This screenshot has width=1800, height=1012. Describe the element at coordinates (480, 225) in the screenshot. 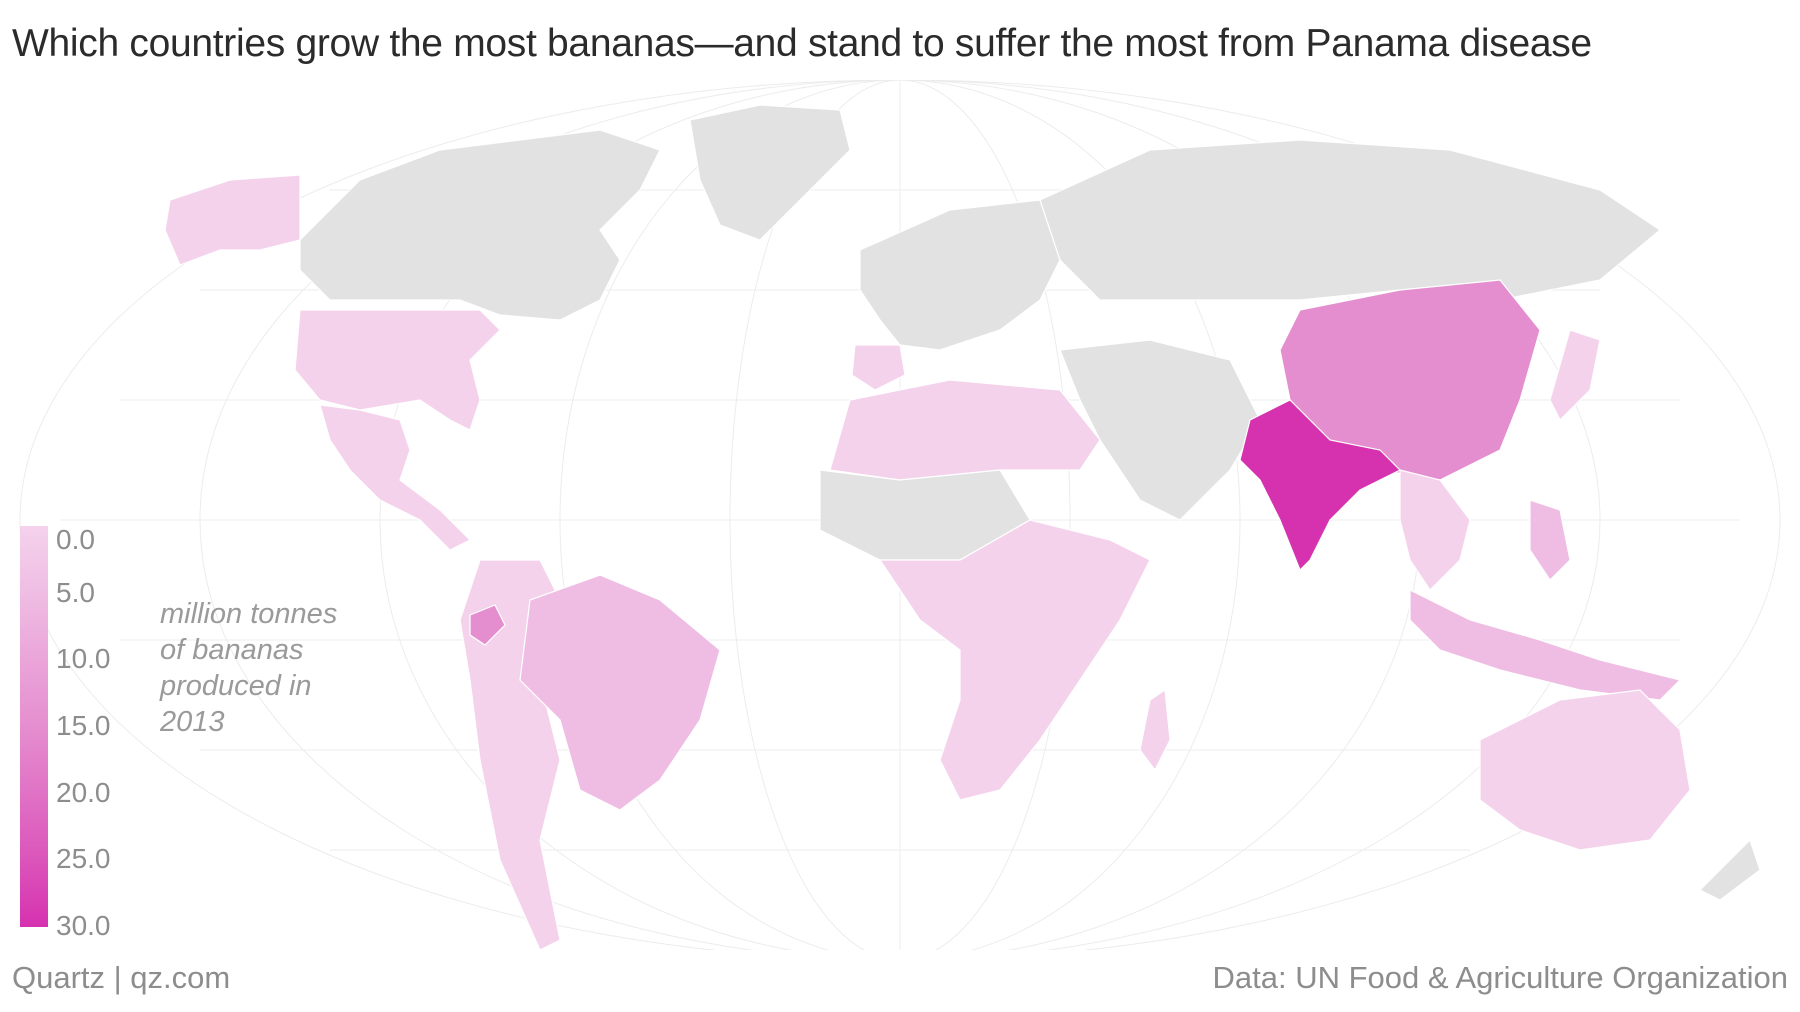

I see `region-canada` at that location.